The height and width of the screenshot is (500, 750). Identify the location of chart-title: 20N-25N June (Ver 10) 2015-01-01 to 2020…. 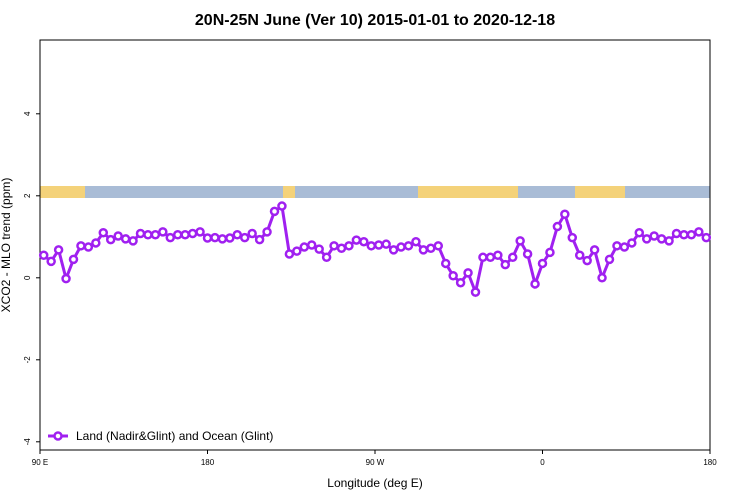
(375, 20).